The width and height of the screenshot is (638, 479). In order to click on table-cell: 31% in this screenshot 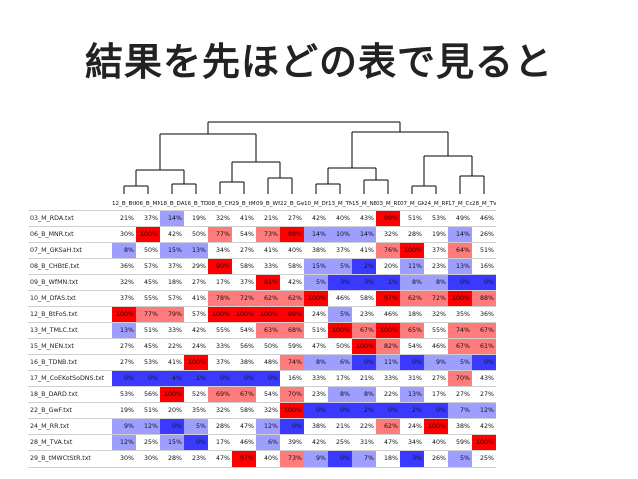, I will do `click(364, 443)`.